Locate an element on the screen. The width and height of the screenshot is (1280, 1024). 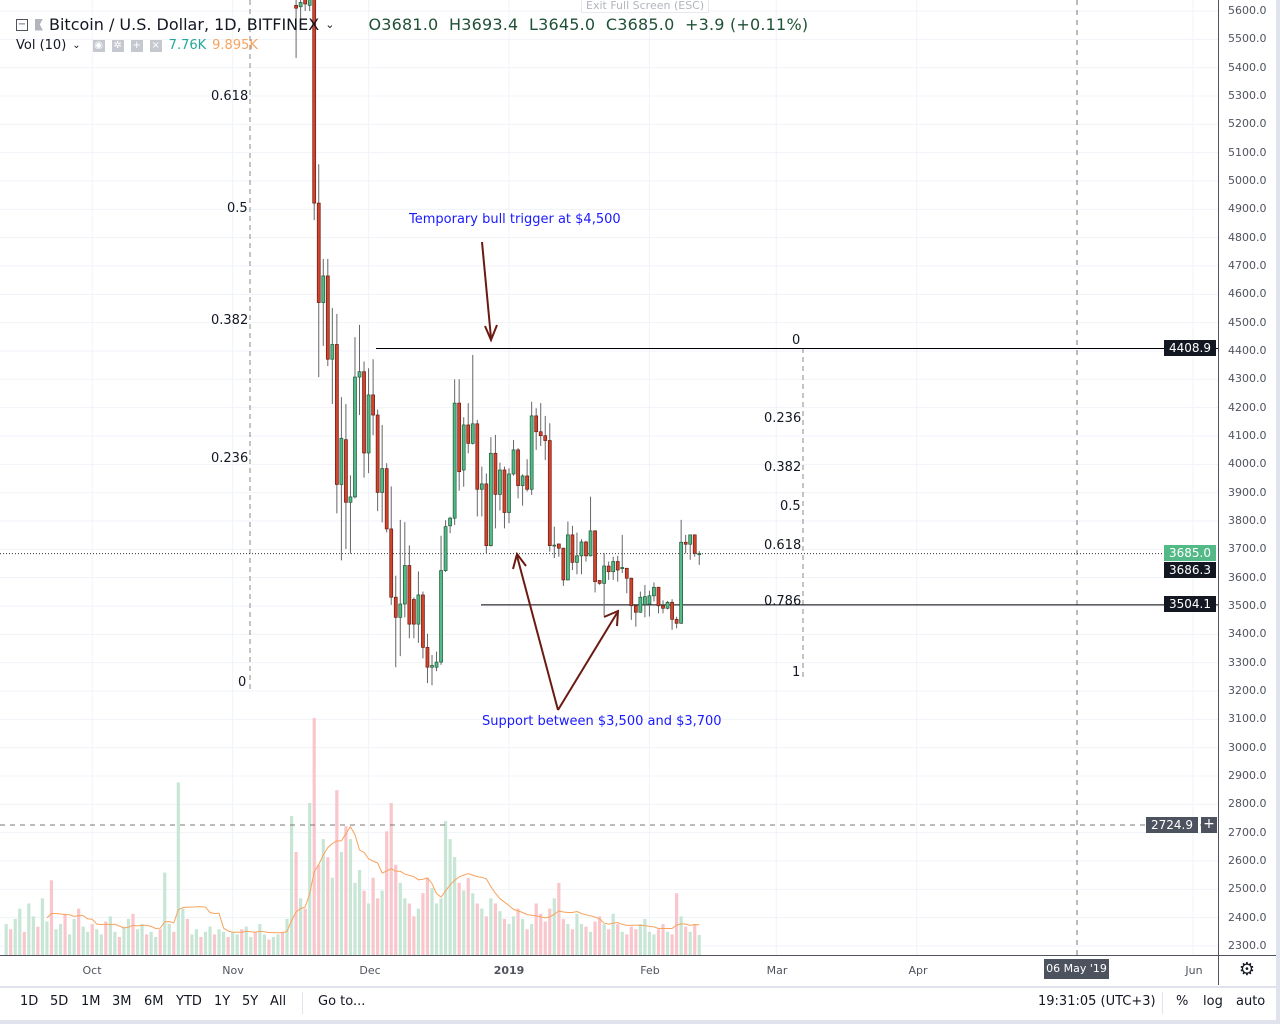
open-value: O3681.0 is located at coordinates (403, 24).